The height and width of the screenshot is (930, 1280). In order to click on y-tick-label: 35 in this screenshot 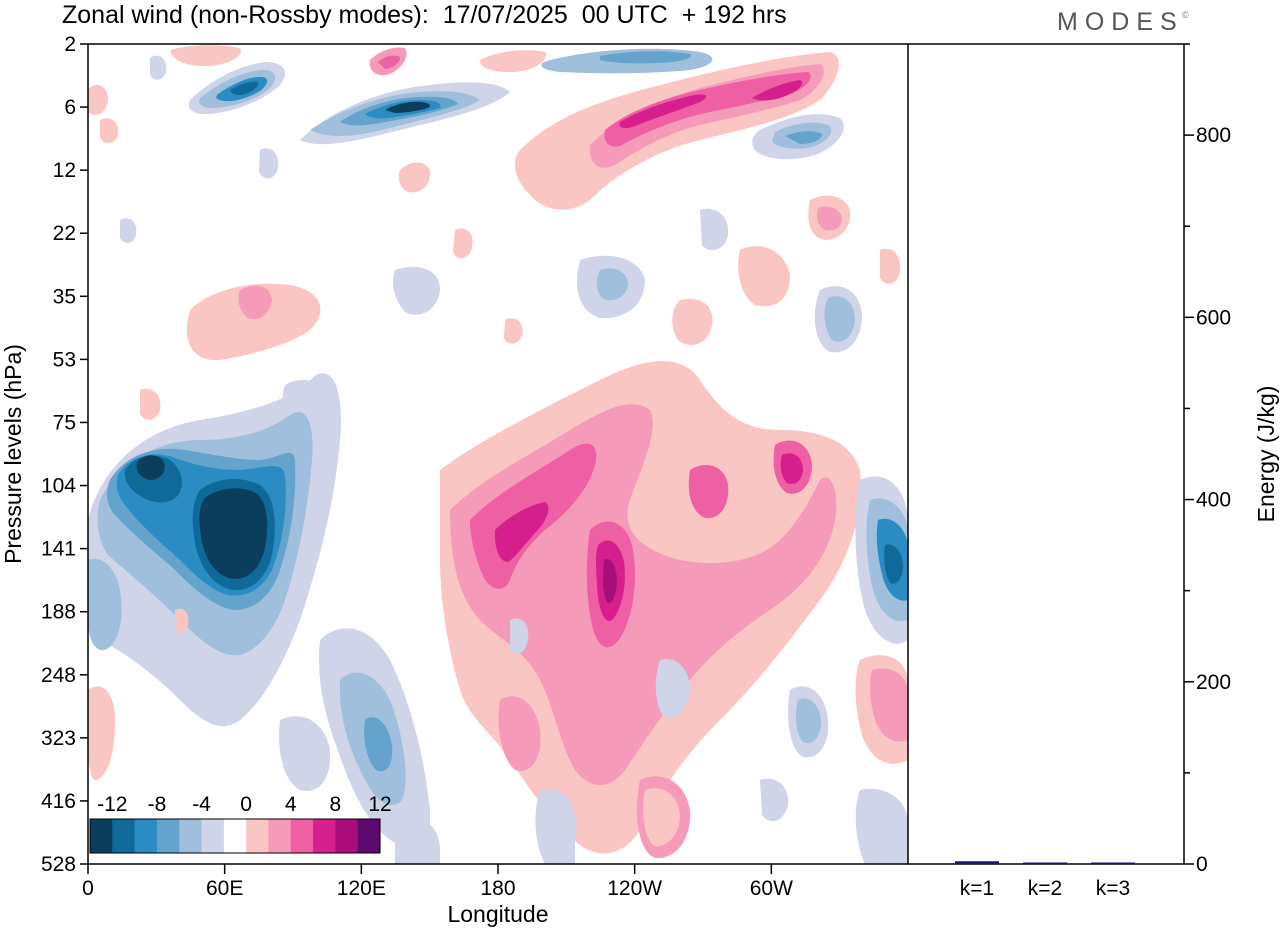, I will do `click(64, 296)`.